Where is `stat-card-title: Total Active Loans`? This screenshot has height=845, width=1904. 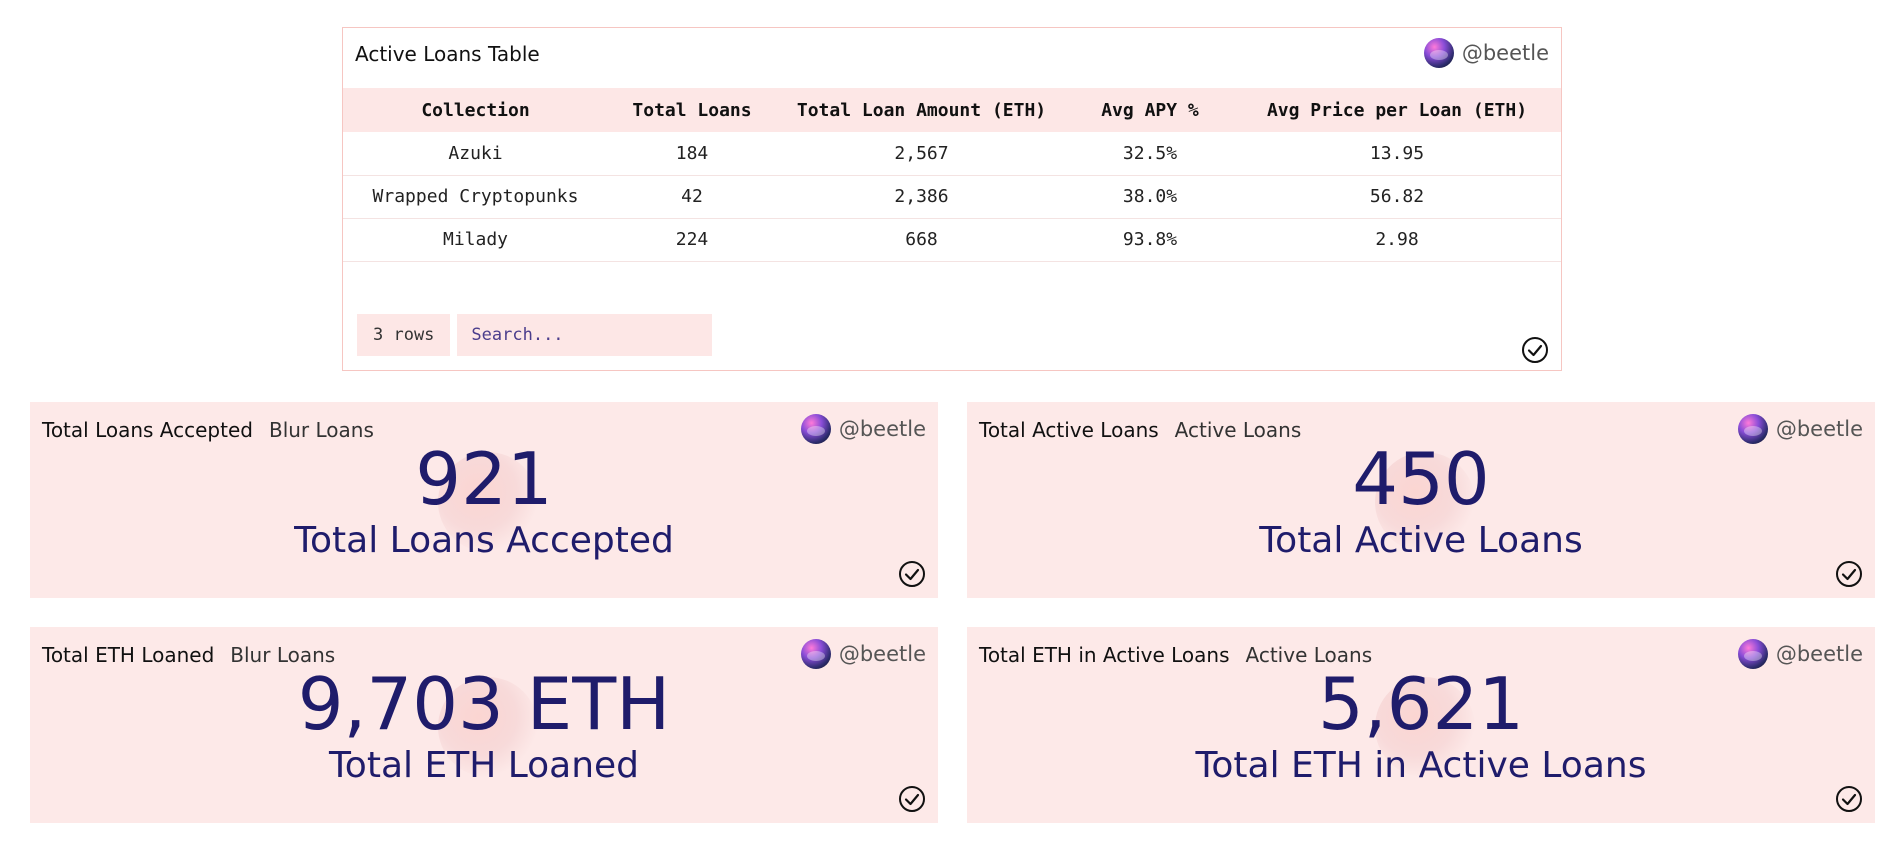
stat-card-title: Total Active Loans is located at coordinates (1069, 430).